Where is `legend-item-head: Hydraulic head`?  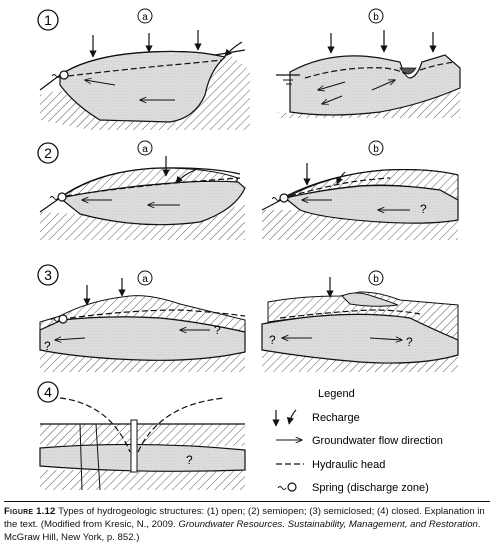
legend-item-head: Hydraulic head is located at coordinates (330, 465).